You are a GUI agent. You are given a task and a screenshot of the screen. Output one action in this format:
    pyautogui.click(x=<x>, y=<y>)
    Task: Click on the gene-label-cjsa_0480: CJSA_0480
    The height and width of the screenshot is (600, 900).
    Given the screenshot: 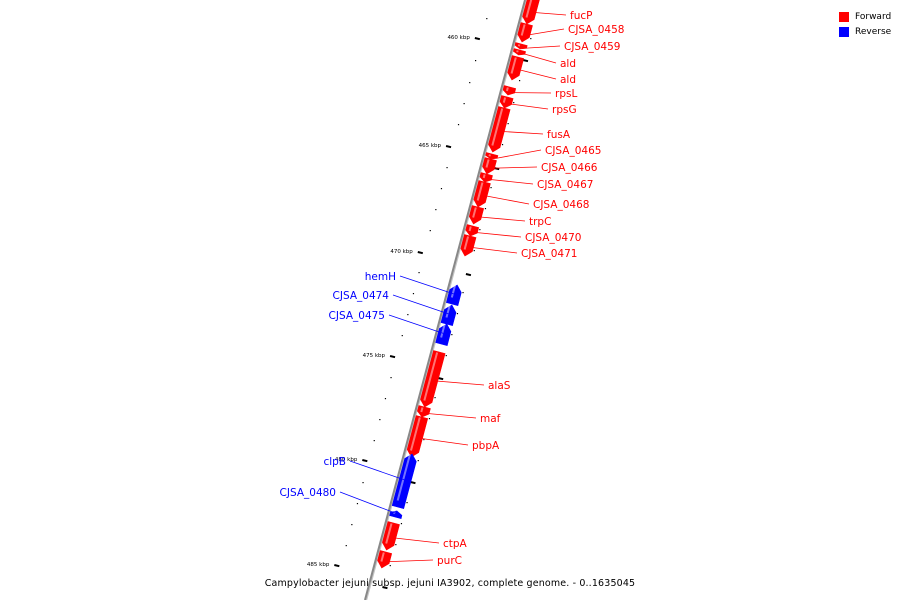 What is the action you would take?
    pyautogui.click(x=308, y=493)
    